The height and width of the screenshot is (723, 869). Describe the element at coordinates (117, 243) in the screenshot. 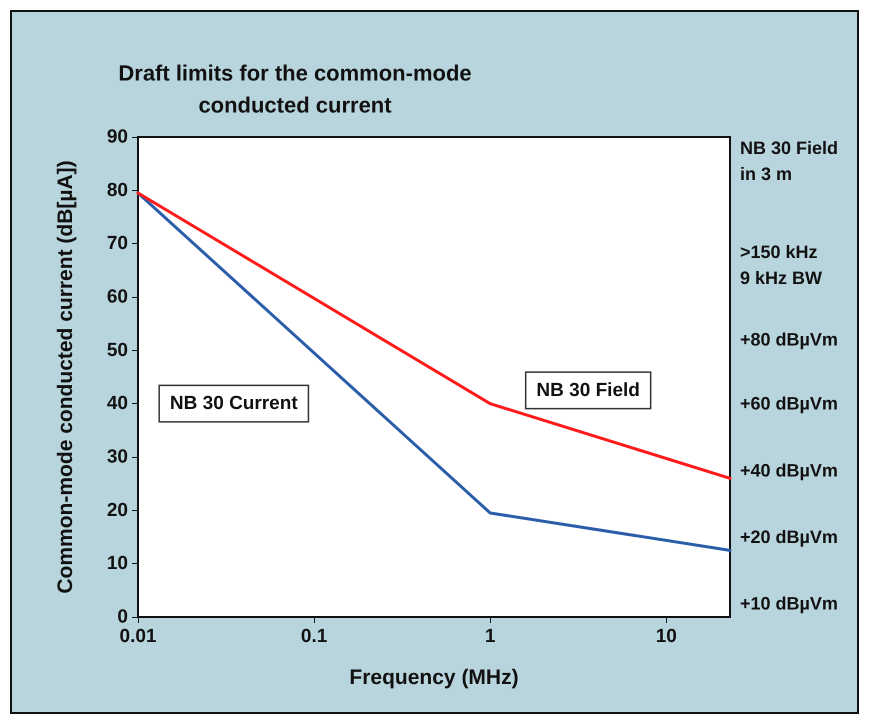

I see `y-tick-label: 70` at that location.